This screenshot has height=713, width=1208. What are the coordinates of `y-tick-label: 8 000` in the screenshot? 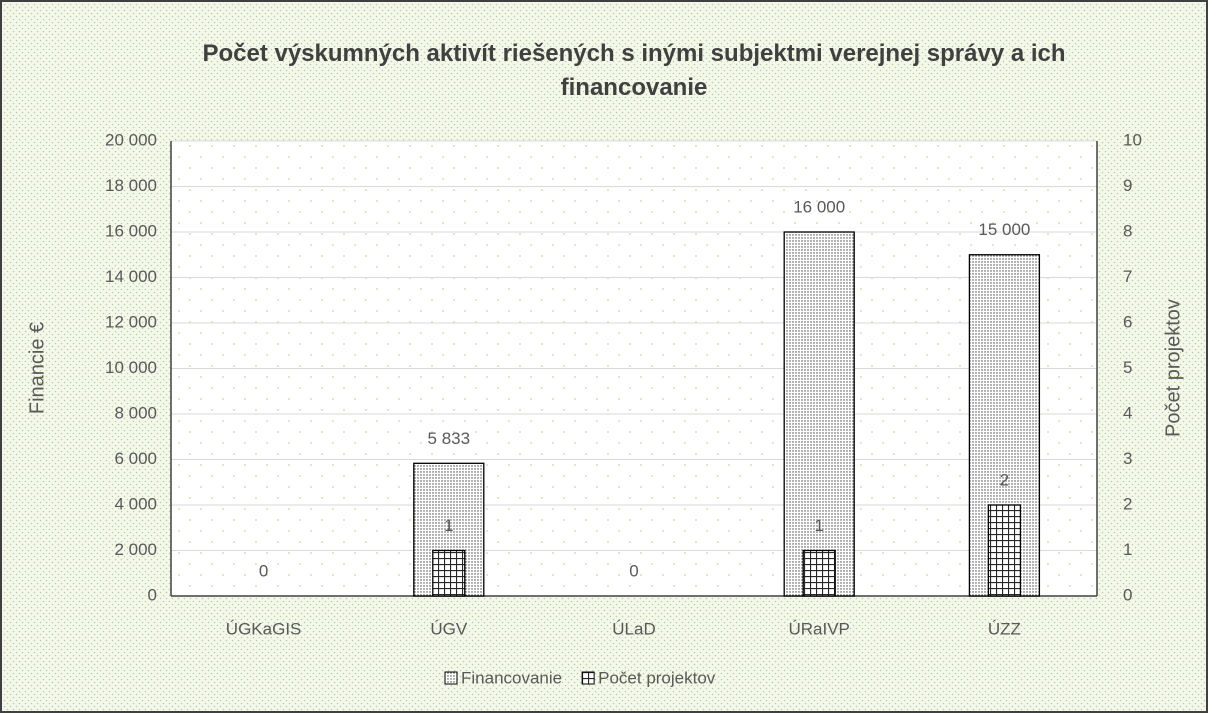 It's located at (135, 412).